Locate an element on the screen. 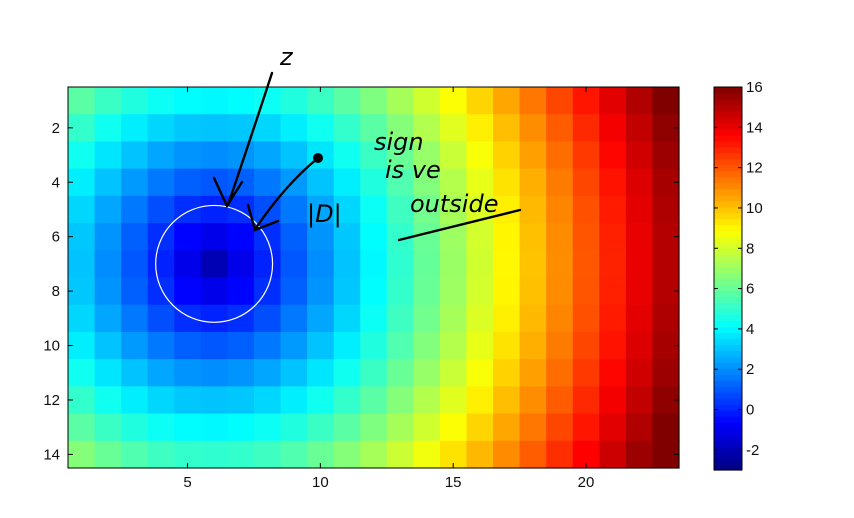  colorbar-tick-label: 16 is located at coordinates (754, 87).